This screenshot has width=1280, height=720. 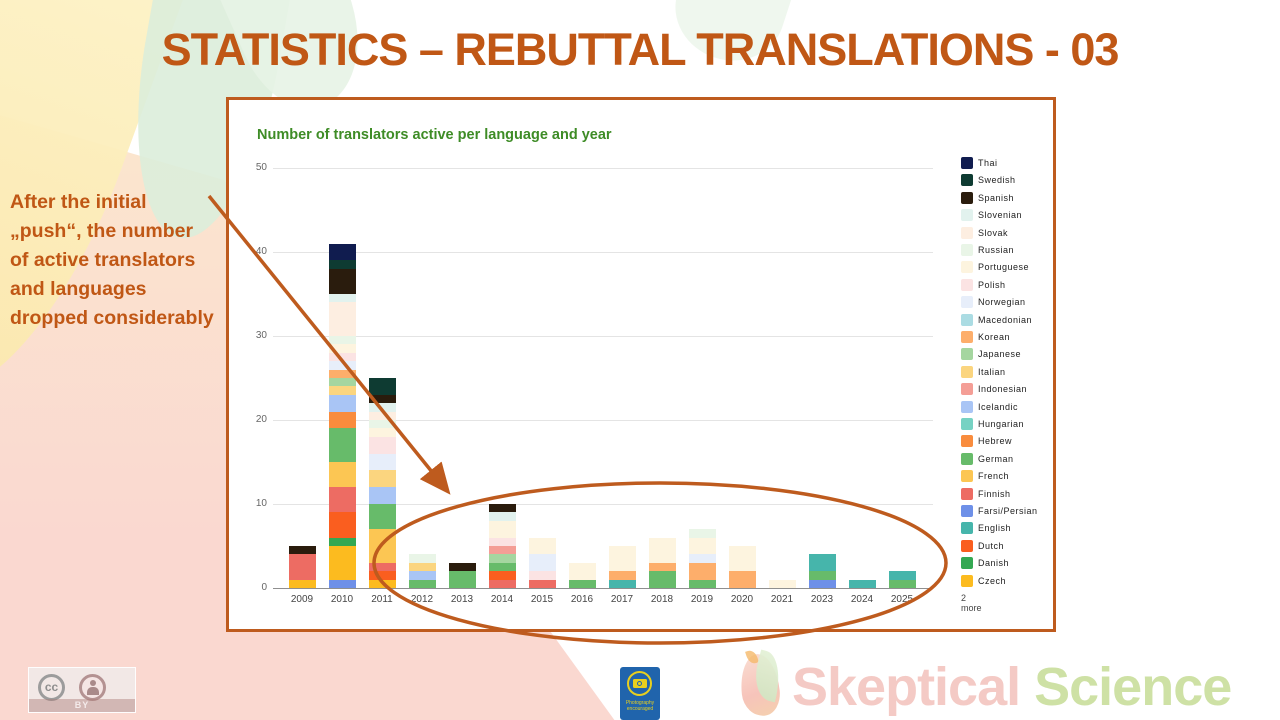 What do you see at coordinates (462, 599) in the screenshot?
I see `x-axis-tick-label: 2013` at bounding box center [462, 599].